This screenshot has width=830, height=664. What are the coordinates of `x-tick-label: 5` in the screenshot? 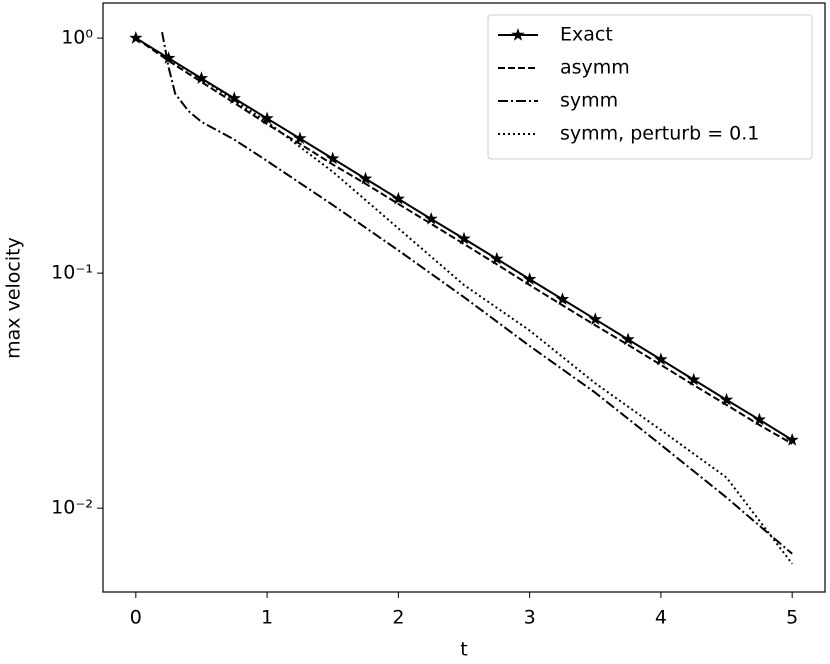 It's located at (792, 618).